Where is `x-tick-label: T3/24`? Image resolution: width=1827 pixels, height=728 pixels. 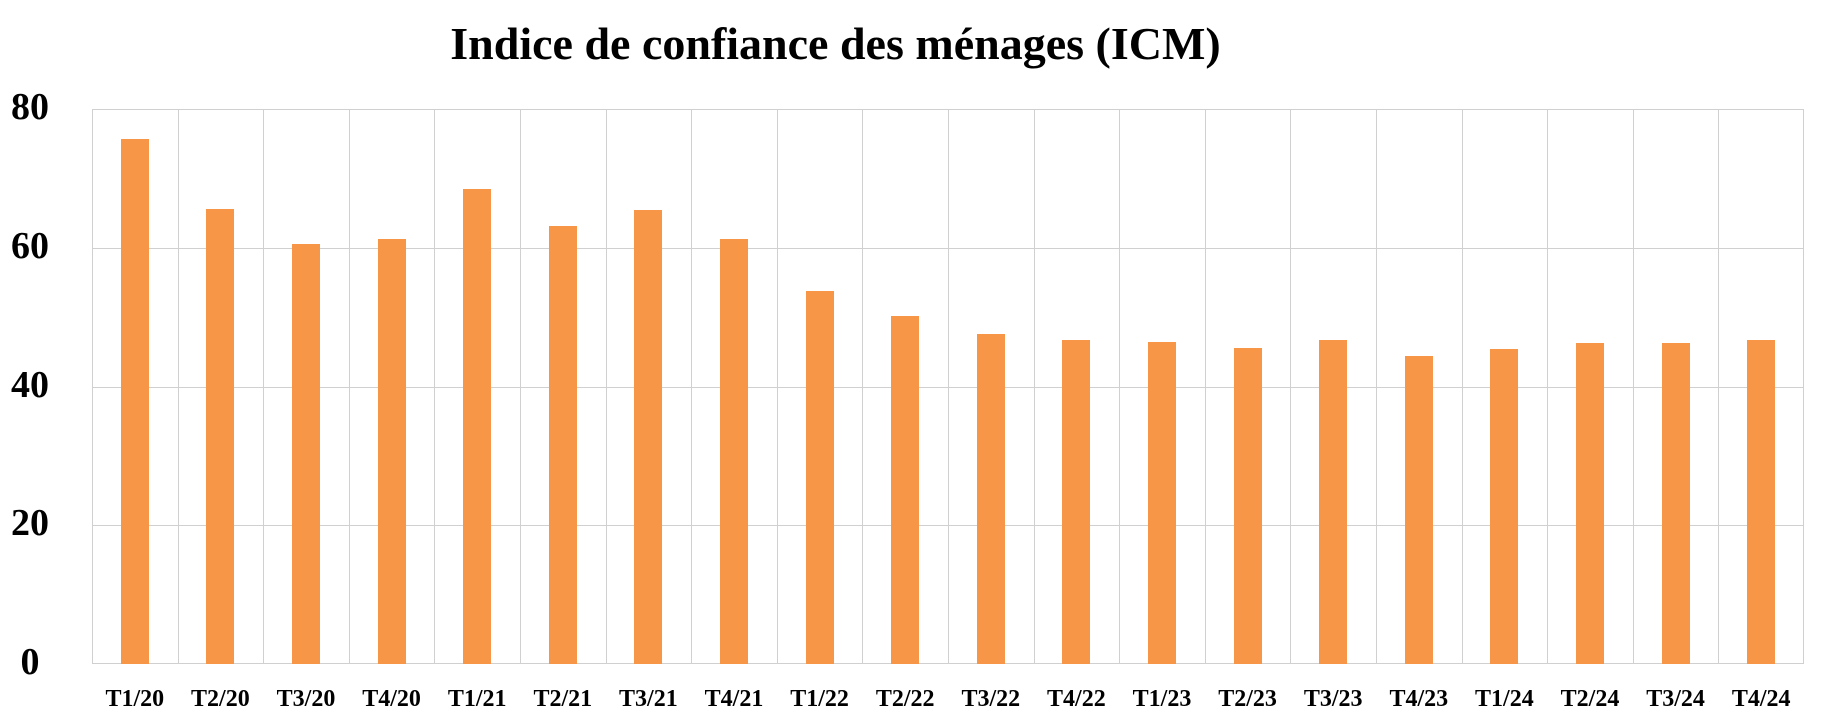 x-tick-label: T3/24 is located at coordinates (1675, 699).